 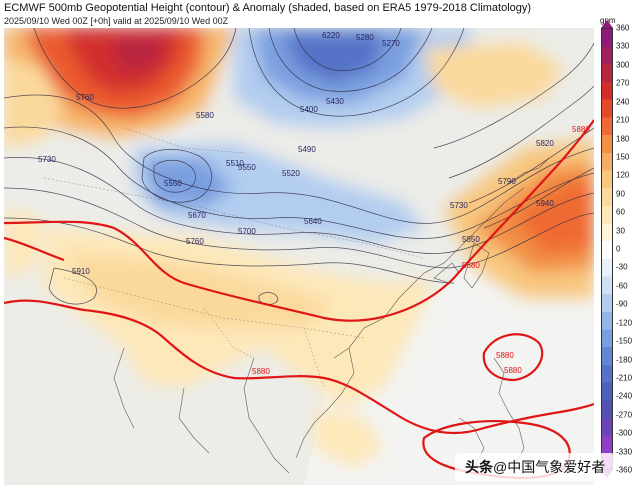 What do you see at coordinates (291, 173) in the screenshot?
I see `contour-label: 5520` at bounding box center [291, 173].